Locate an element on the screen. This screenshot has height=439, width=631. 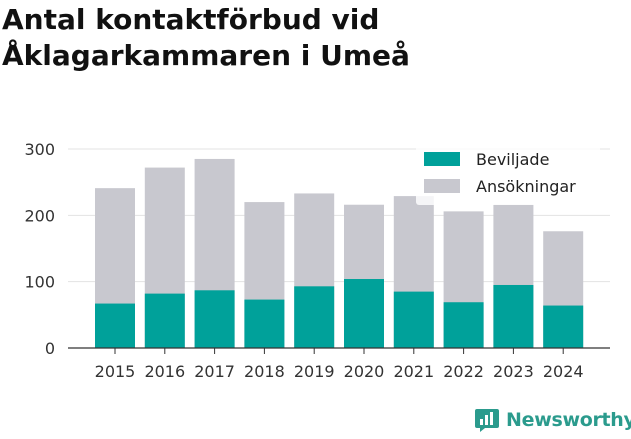
x-tick-label: 2019 is located at coordinates (314, 371).